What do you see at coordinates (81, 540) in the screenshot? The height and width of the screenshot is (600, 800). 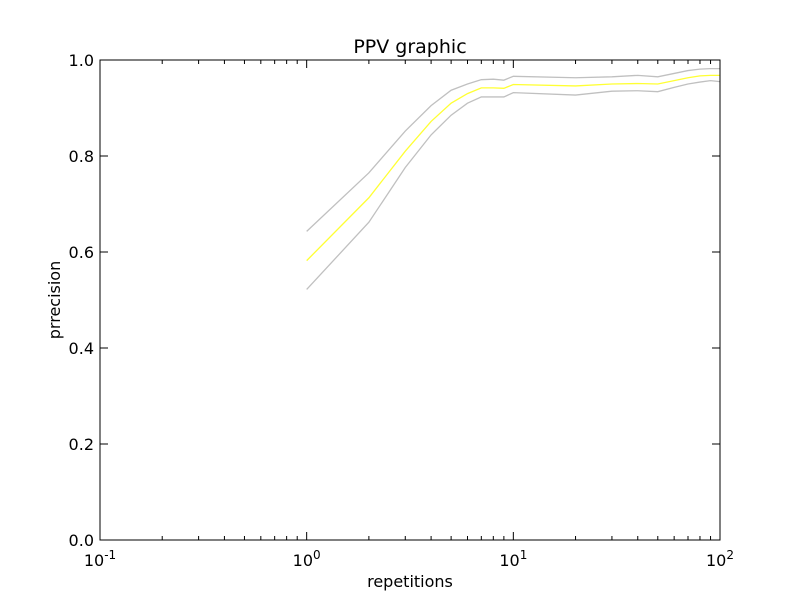 I see `y-tick-label: 0.0` at bounding box center [81, 540].